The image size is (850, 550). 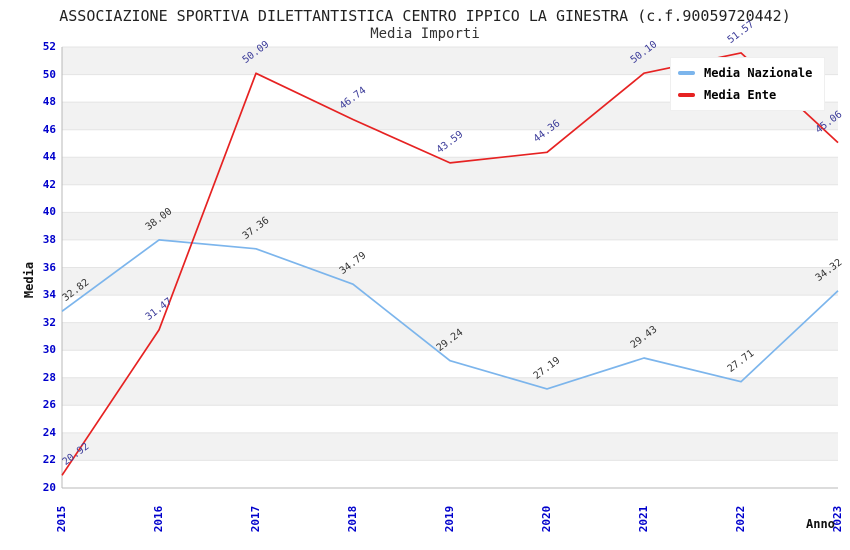 What do you see at coordinates (740, 519) in the screenshot?
I see `x-tick-label: 2022` at bounding box center [740, 519].